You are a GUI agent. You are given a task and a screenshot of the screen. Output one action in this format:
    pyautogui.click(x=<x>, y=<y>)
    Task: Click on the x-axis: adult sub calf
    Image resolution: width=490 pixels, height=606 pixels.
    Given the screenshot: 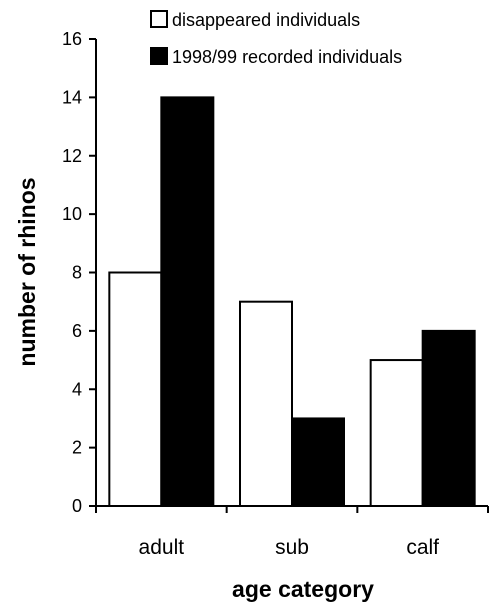 What is the action you would take?
    pyautogui.click(x=292, y=532)
    